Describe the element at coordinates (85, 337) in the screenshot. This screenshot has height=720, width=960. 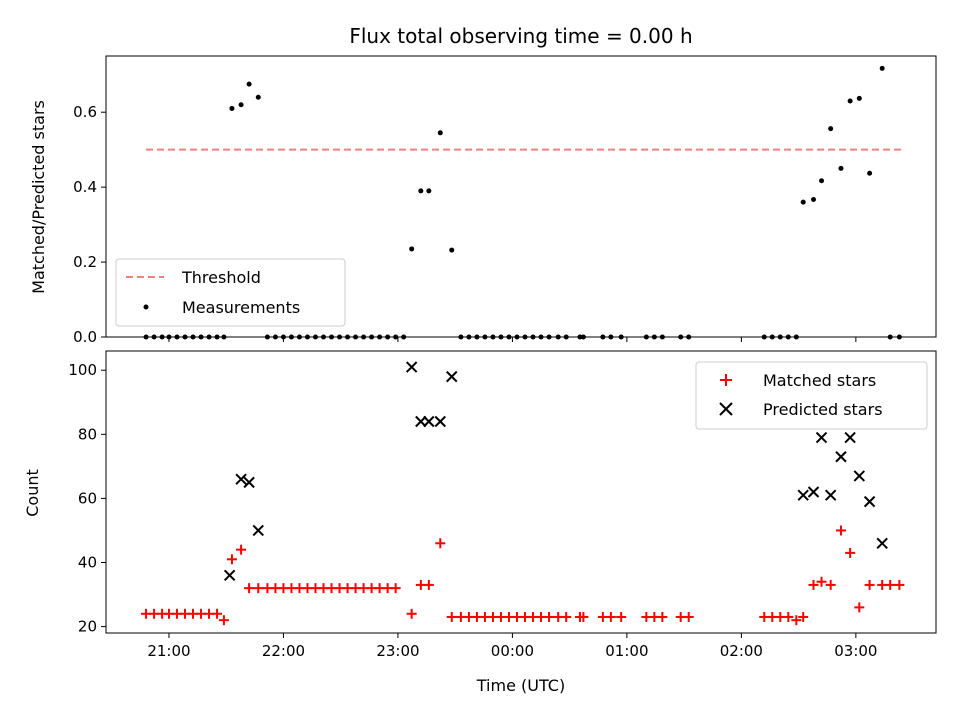
I see `top-y-tick-label: 0.0` at that location.